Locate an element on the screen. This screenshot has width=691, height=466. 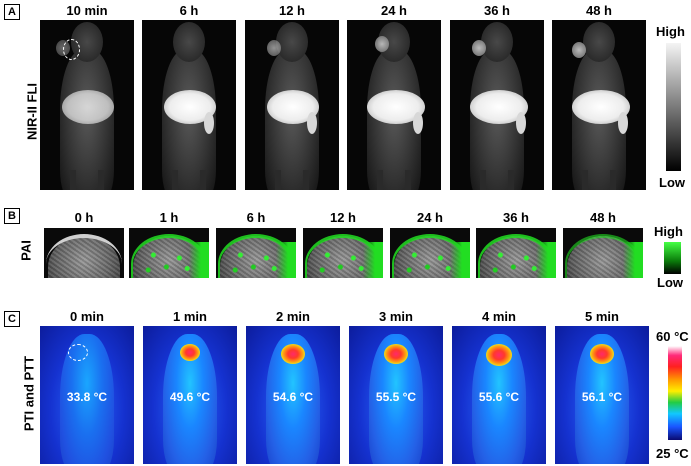
side-label-nir-ii-fli: NIR-II FLI is located at coordinates (32, 111).